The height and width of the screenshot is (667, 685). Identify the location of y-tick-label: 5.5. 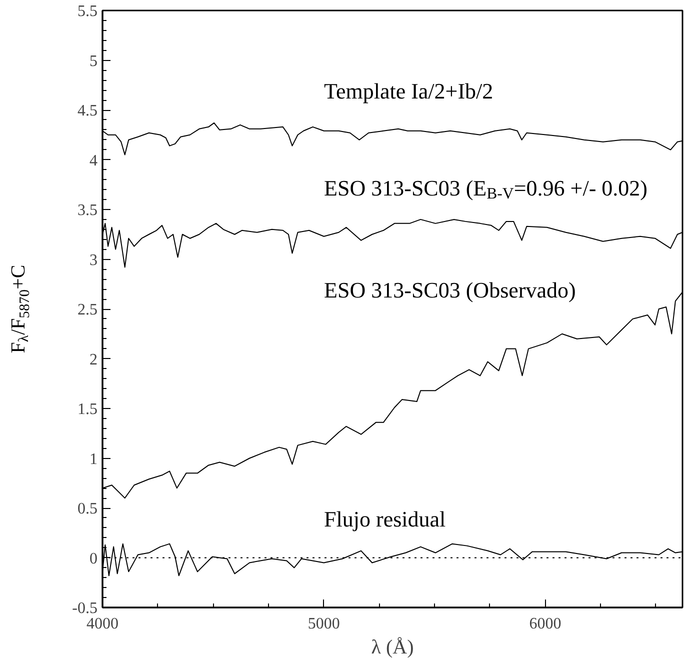
(88, 11).